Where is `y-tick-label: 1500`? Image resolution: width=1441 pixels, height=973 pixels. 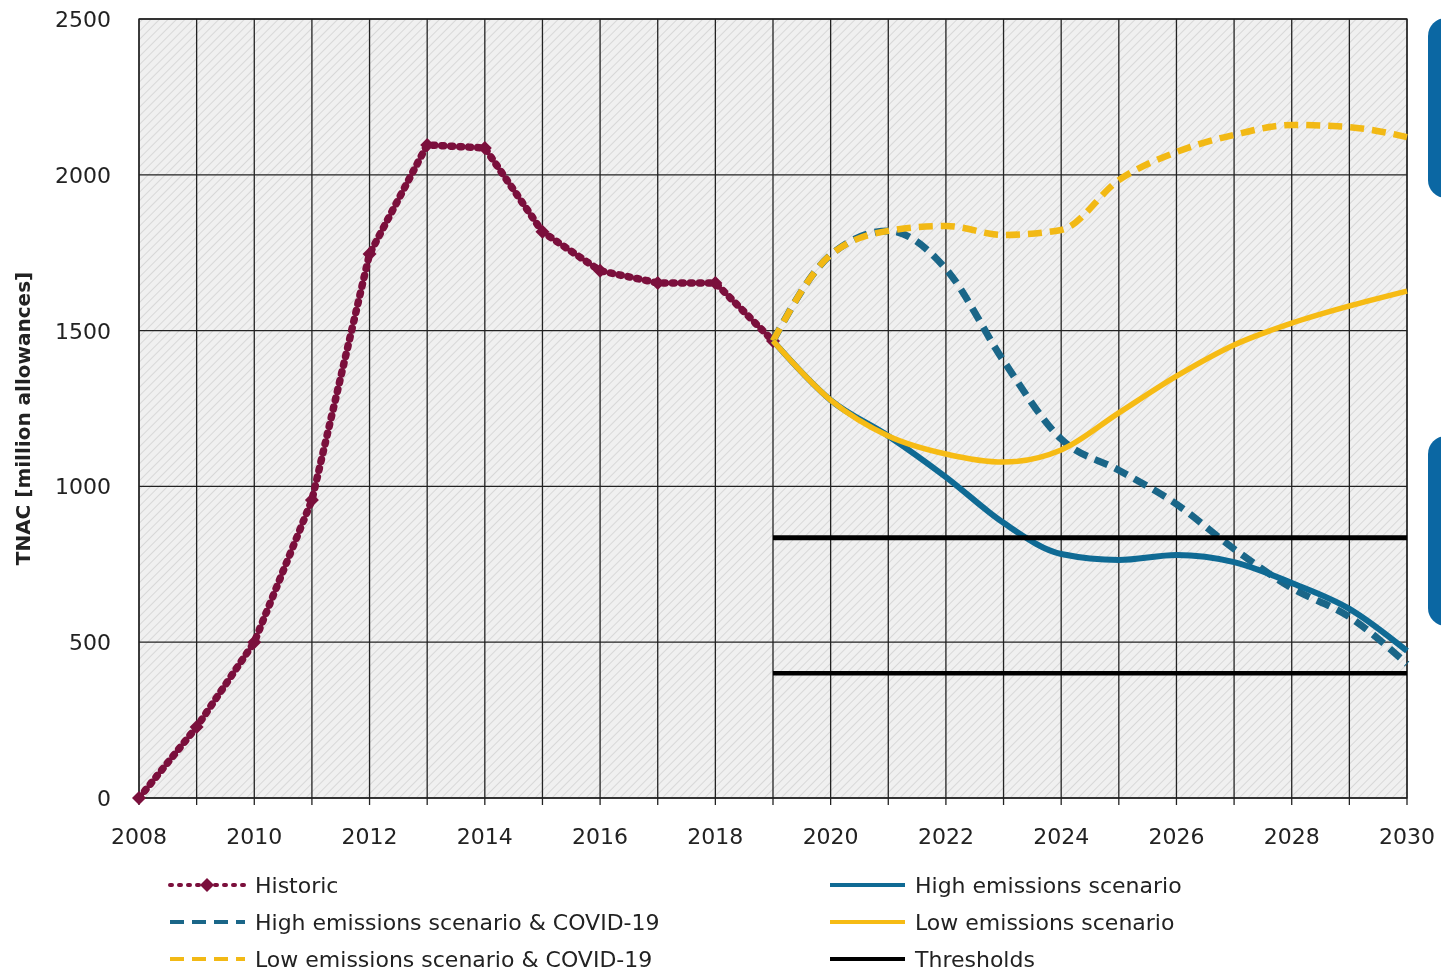 y-tick-label: 1500 is located at coordinates (83, 331).